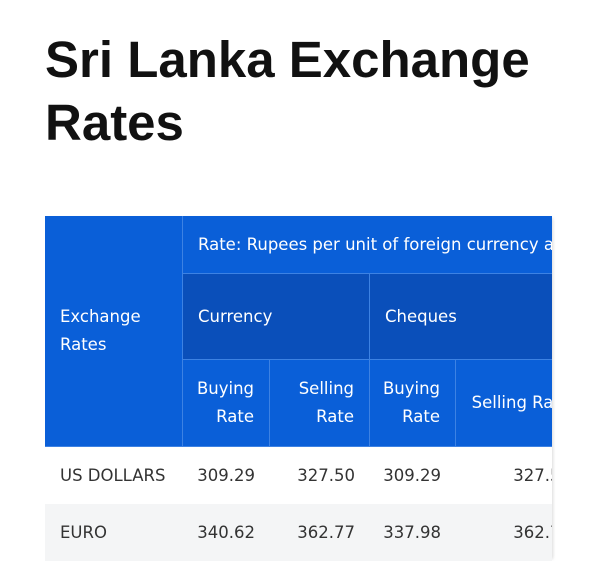  What do you see at coordinates (114, 331) in the screenshot?
I see `corner-header: Exchange Rates` at bounding box center [114, 331].